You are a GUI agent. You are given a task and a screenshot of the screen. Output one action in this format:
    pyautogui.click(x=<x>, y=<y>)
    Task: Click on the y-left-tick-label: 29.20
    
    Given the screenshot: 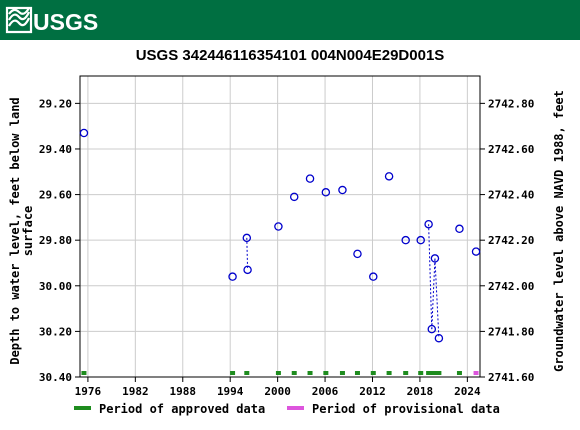 What is the action you would take?
    pyautogui.click(x=55, y=103)
    